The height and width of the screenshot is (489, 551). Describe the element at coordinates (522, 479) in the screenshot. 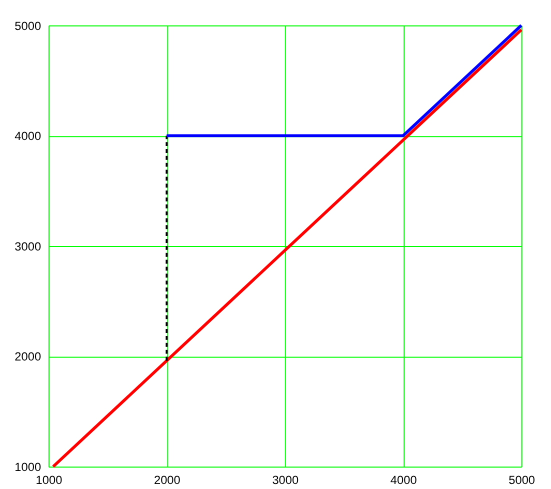

I see `x-tick-label: 5000` at that location.